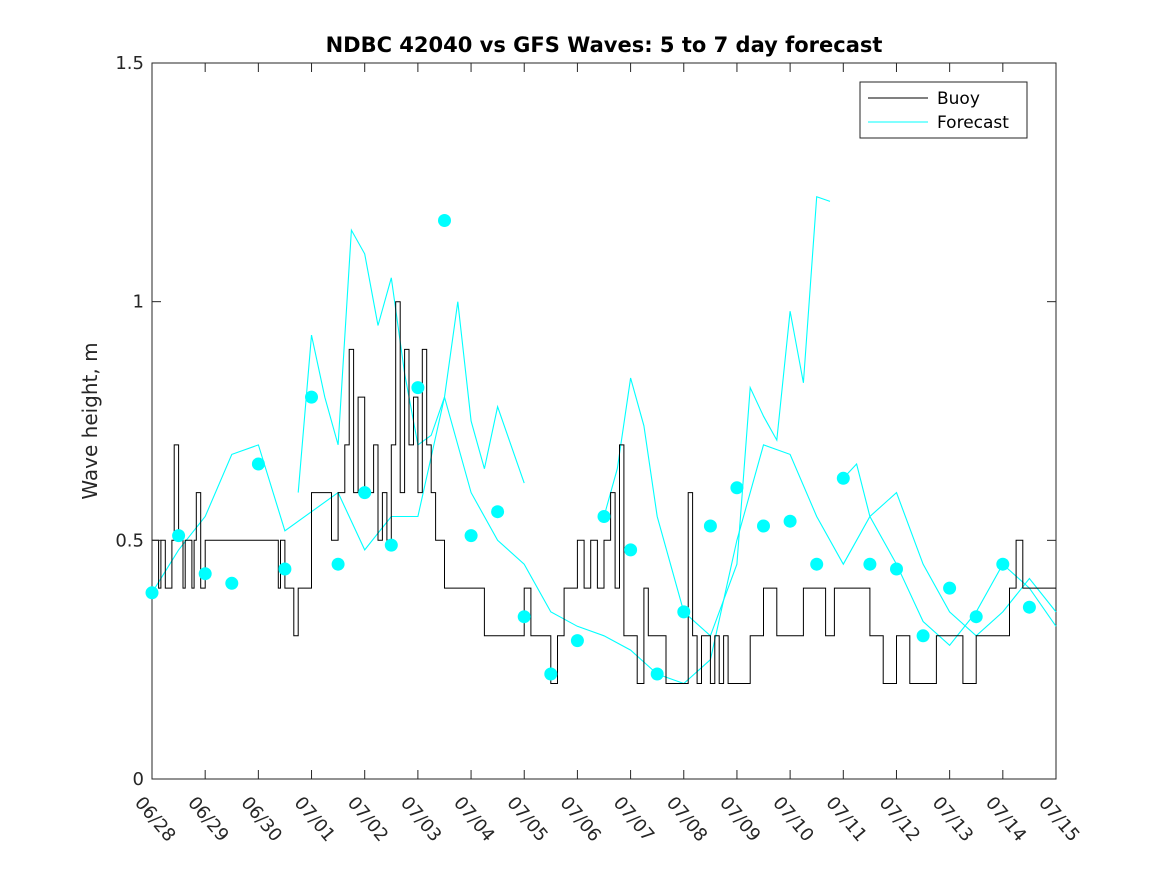 Image resolution: width=1167 pixels, height=875 pixels. Describe the element at coordinates (845, 819) in the screenshot. I see `x-tick-label: 07/11` at that location.